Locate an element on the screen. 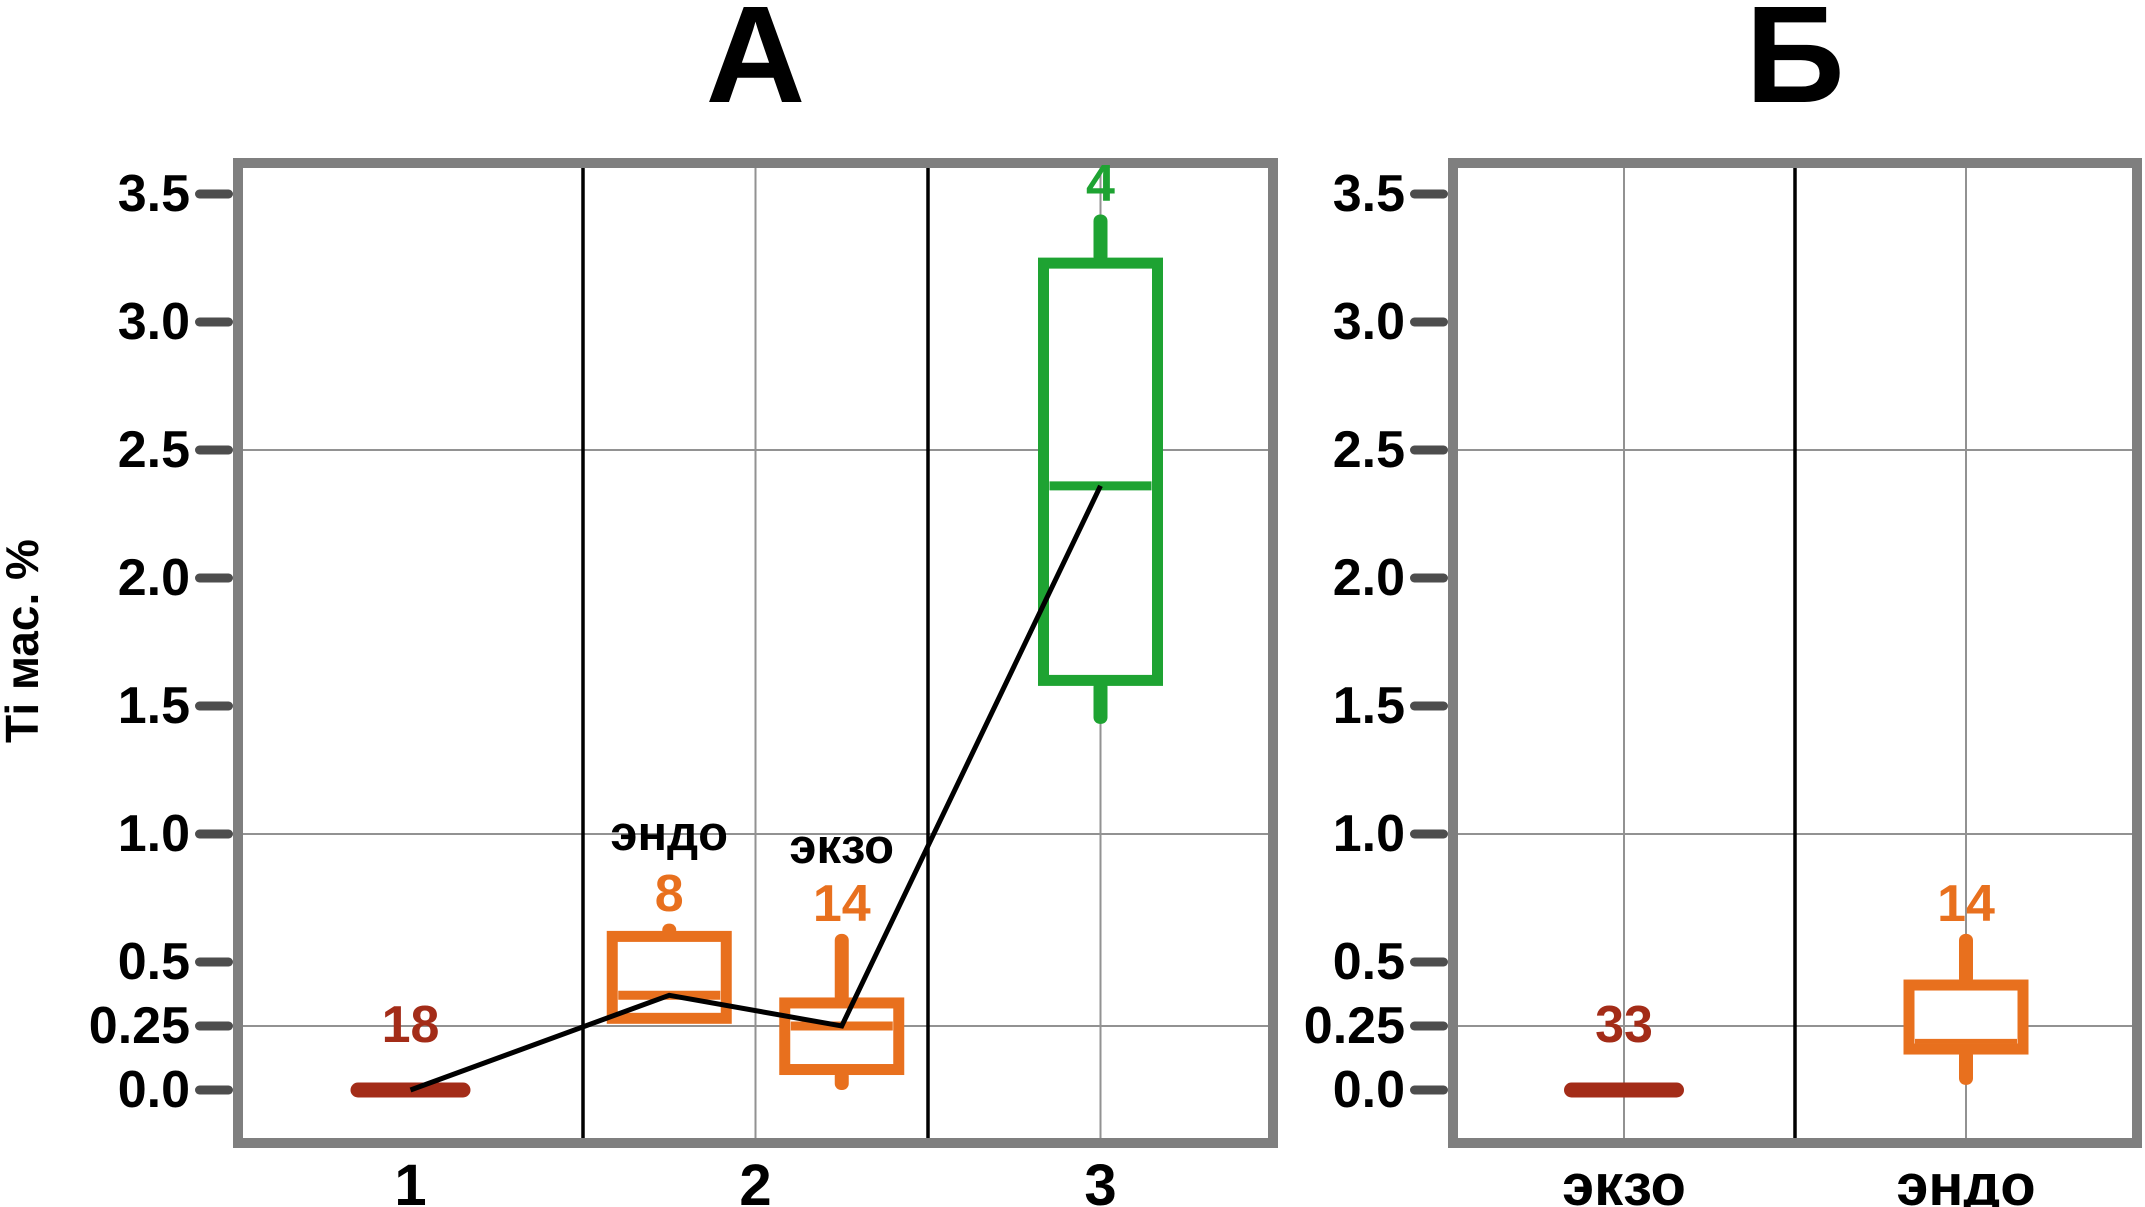 The height and width of the screenshot is (1207, 2145). sample-count-label: 33 is located at coordinates (1624, 1025).